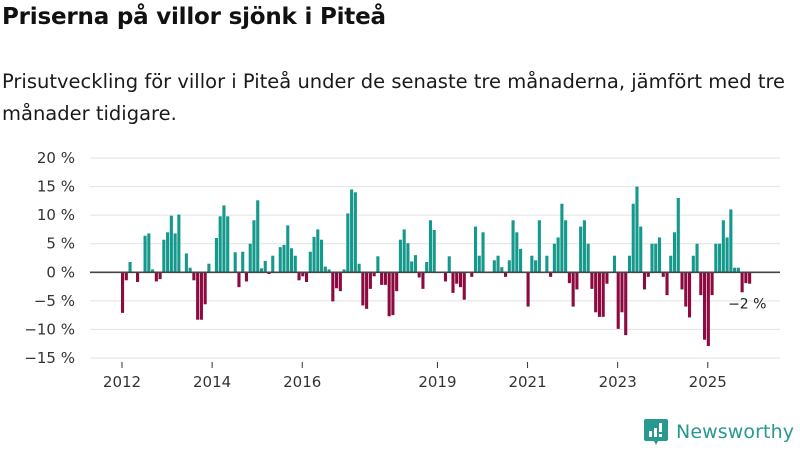  What do you see at coordinates (56, 158) in the screenshot?
I see `y-tick-label: 20 %` at bounding box center [56, 158].